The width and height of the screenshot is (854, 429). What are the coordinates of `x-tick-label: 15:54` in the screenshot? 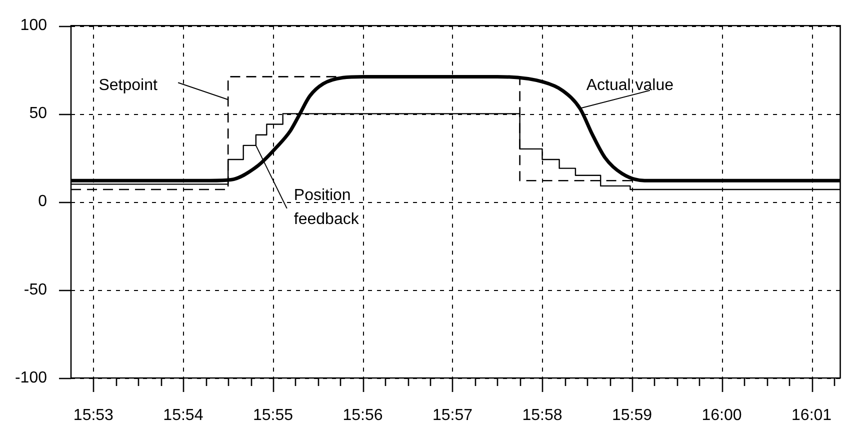 It's located at (183, 415).